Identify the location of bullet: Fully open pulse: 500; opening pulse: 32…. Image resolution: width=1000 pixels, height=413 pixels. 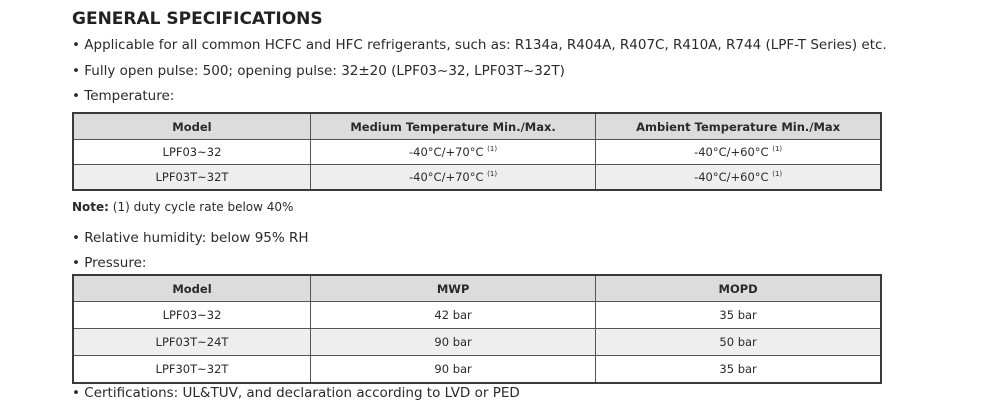
(318, 71).